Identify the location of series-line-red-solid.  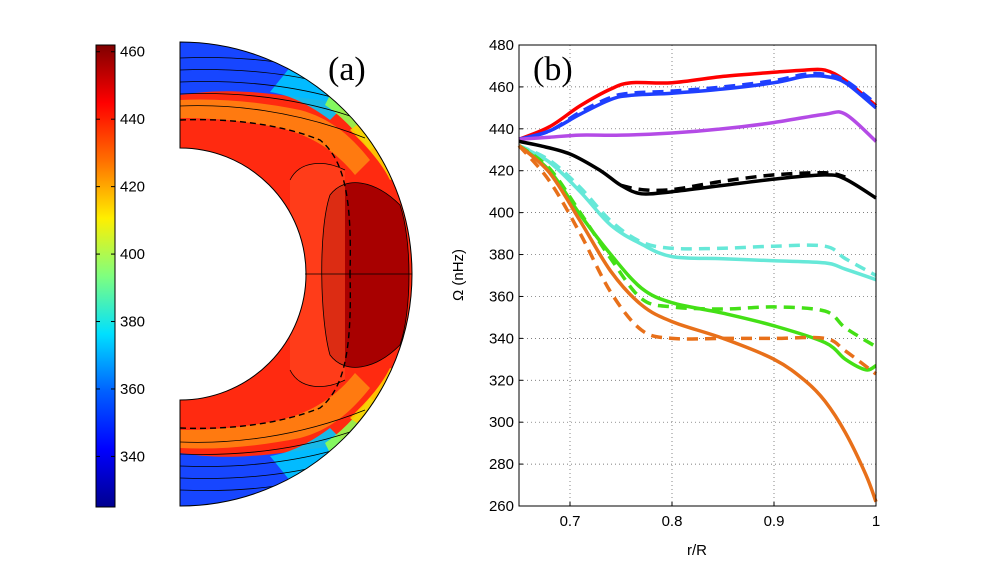
(698, 104).